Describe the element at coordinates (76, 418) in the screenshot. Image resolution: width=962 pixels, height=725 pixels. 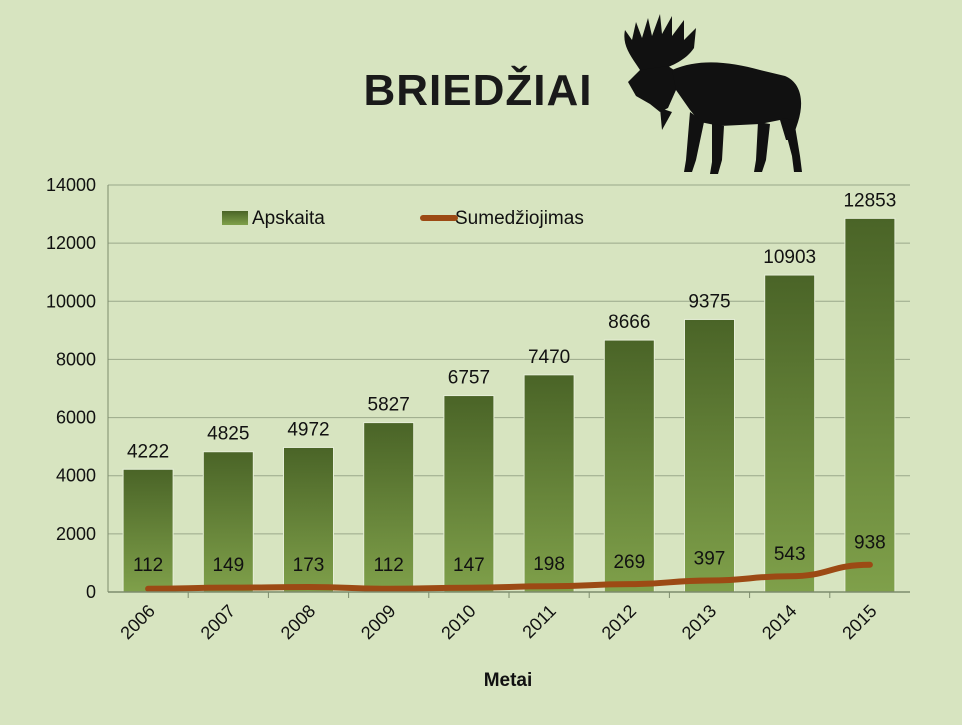
I see `y-tick-label: 6000` at that location.